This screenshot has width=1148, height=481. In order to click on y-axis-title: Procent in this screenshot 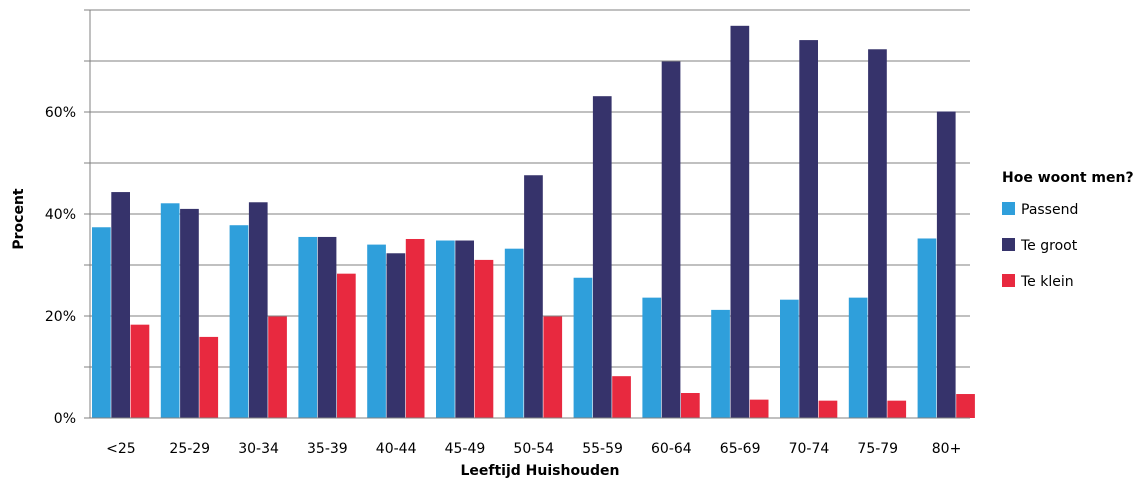, I will do `click(19, 219)`.